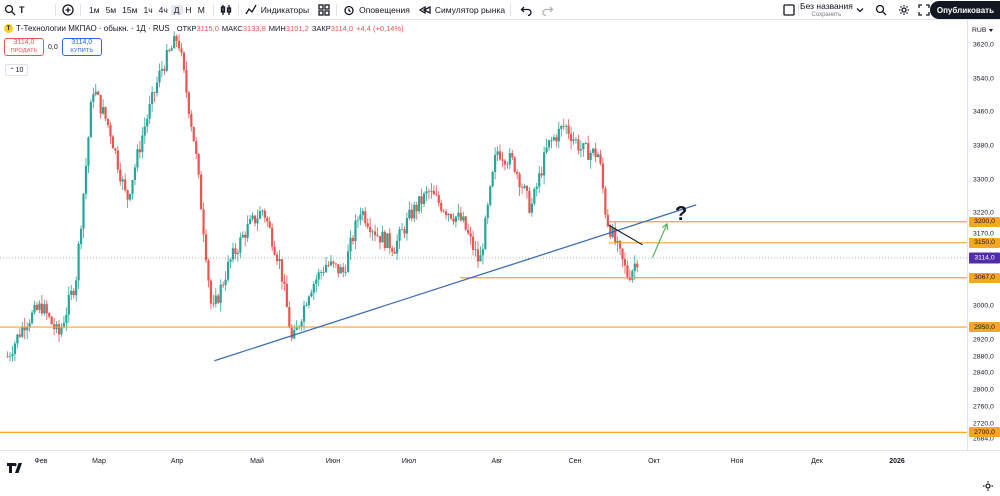 The height and width of the screenshot is (496, 1000). I want to click on timeframe-button: 1ч, so click(148, 9).